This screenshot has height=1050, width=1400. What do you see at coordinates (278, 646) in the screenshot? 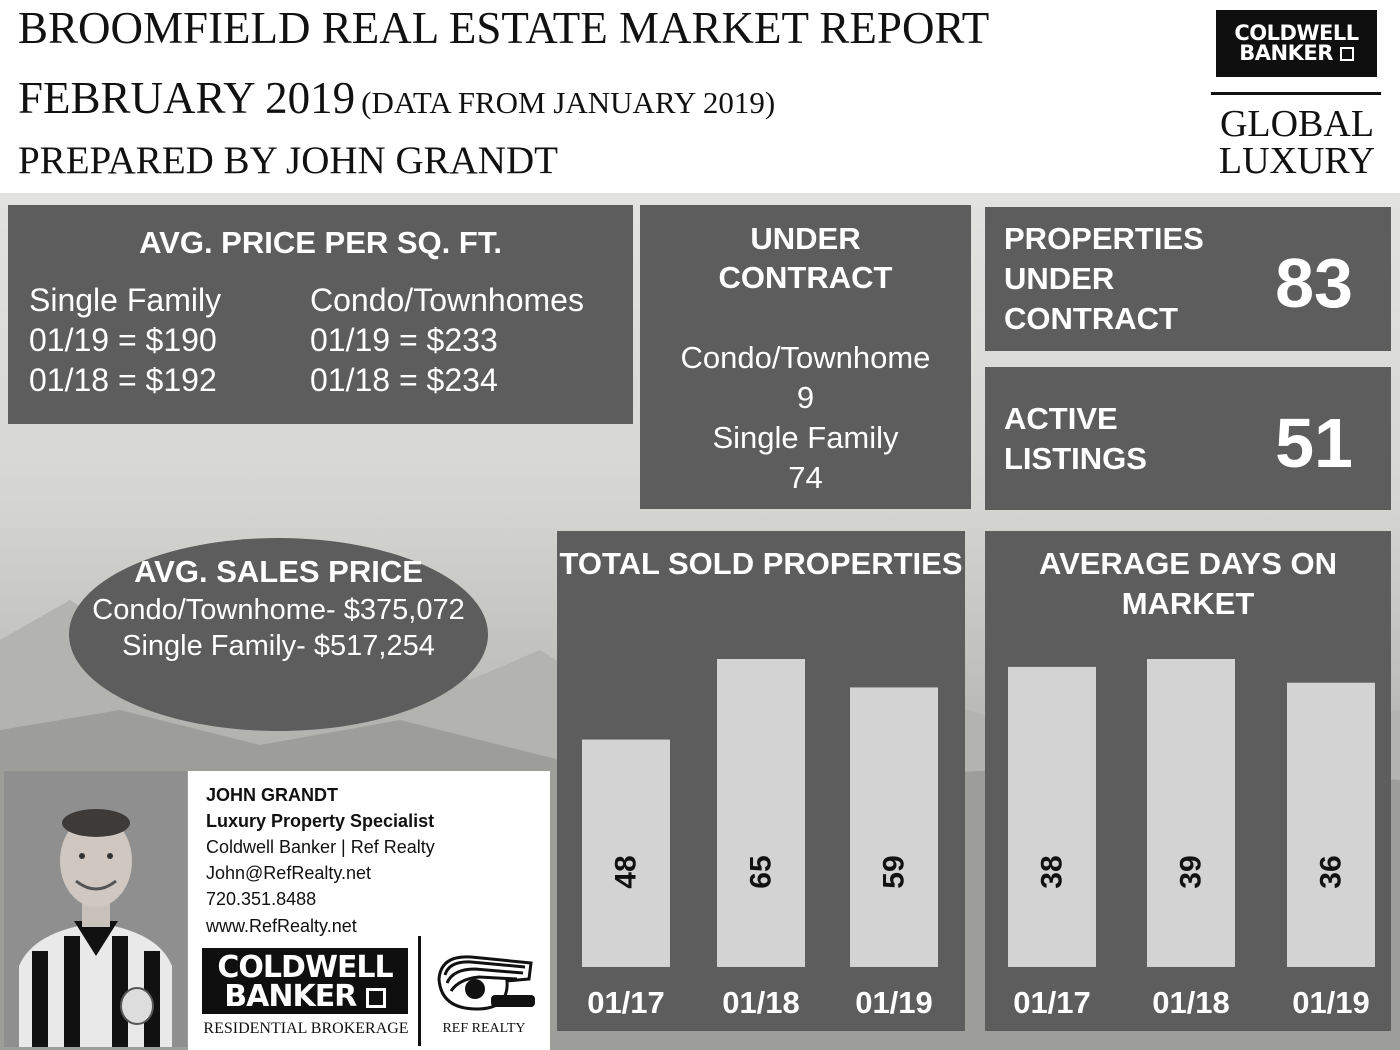
I see `avg-sales-price-single: Single Family- $517,254` at bounding box center [278, 646].